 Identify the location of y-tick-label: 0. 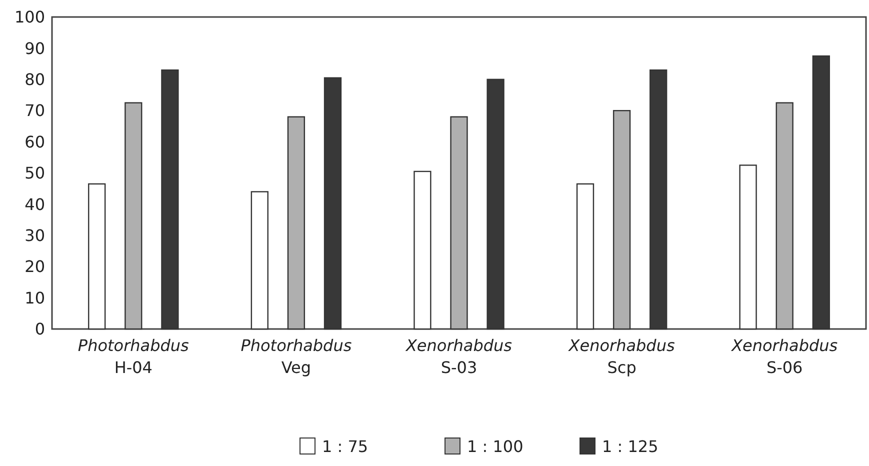
(39, 329).